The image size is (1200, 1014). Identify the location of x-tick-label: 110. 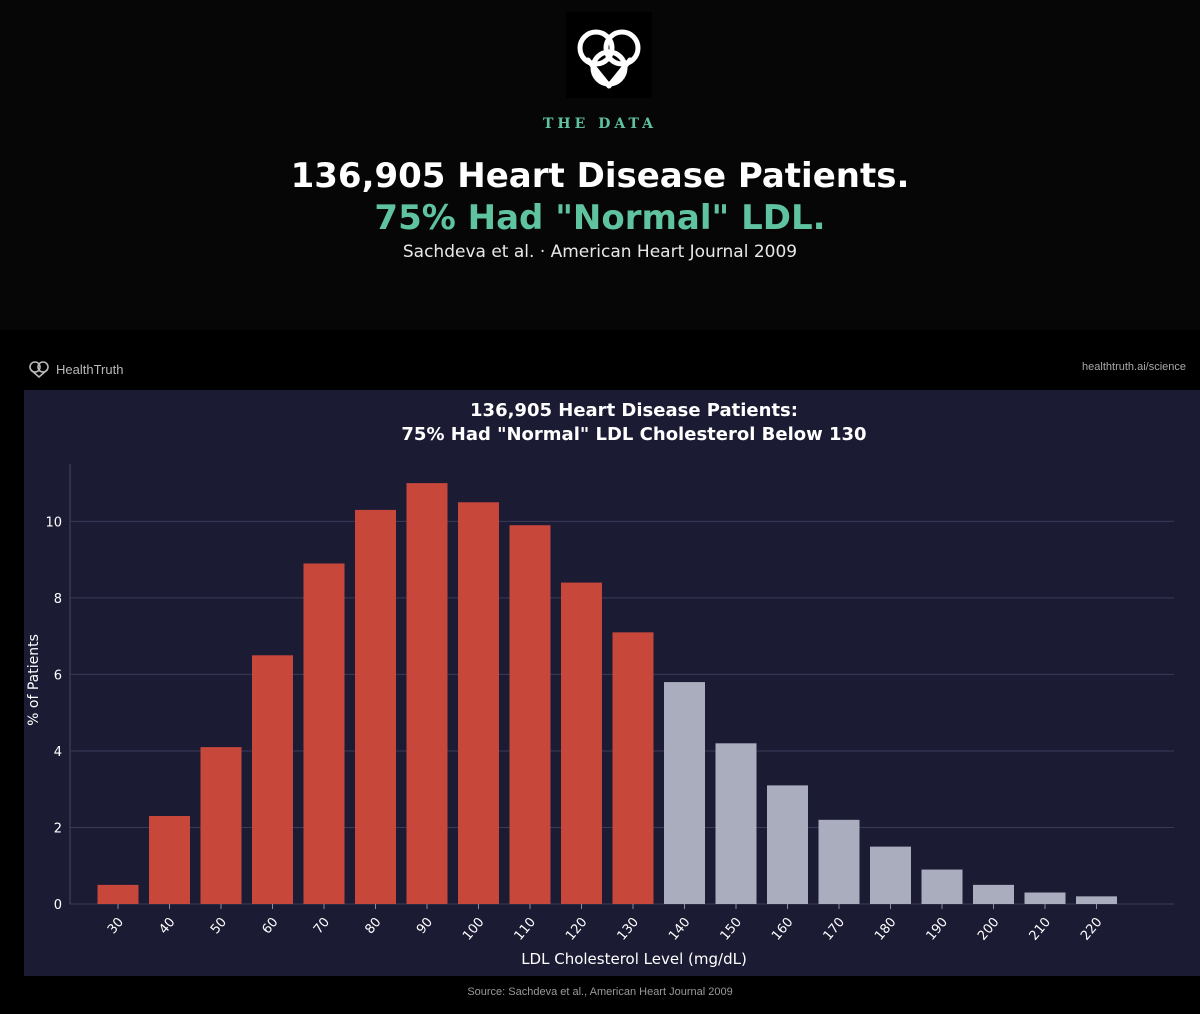
(525, 929).